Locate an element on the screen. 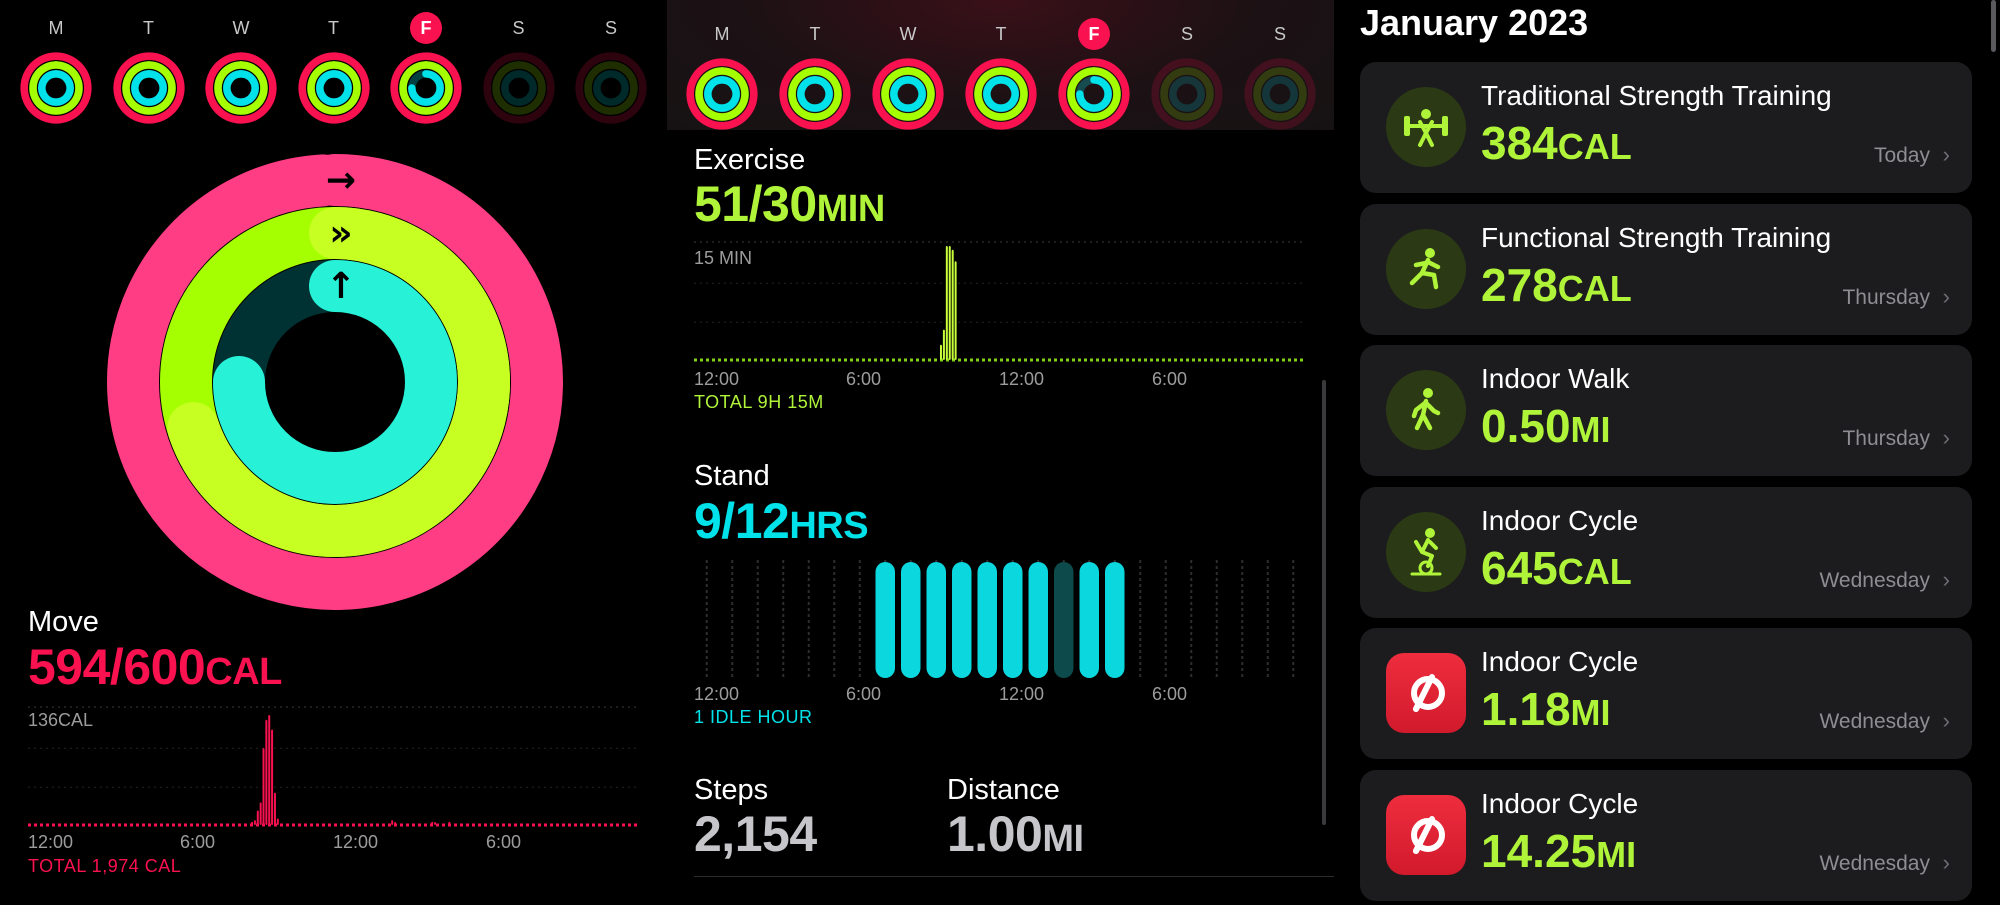 The width and height of the screenshot is (2000, 905). workout-value: 384CAL is located at coordinates (1556, 143).